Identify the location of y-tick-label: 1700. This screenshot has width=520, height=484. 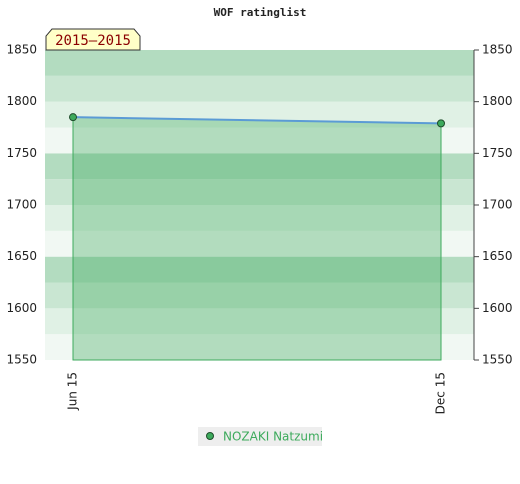
(21, 205).